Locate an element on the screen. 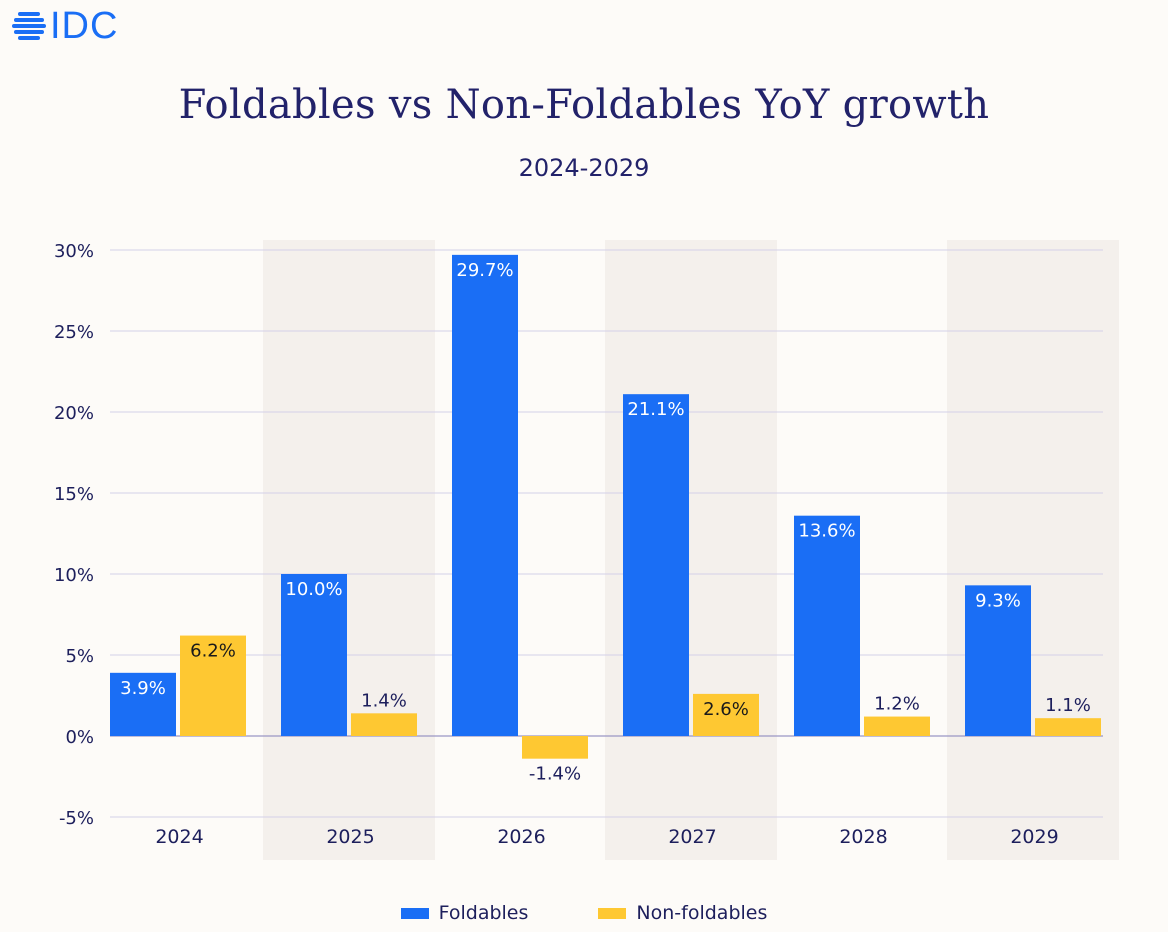 This screenshot has width=1168, height=932. chart-subtitle: 2024-2029 is located at coordinates (584, 168).